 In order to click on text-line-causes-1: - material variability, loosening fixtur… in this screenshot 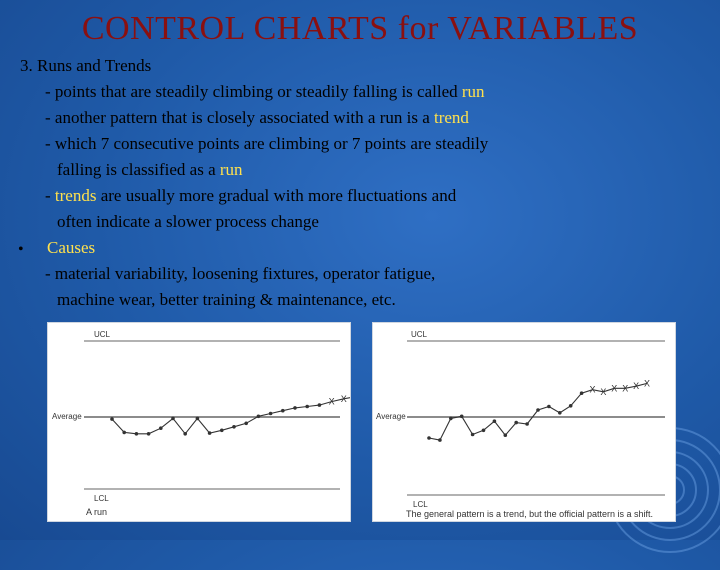, I will do `click(240, 273)`.